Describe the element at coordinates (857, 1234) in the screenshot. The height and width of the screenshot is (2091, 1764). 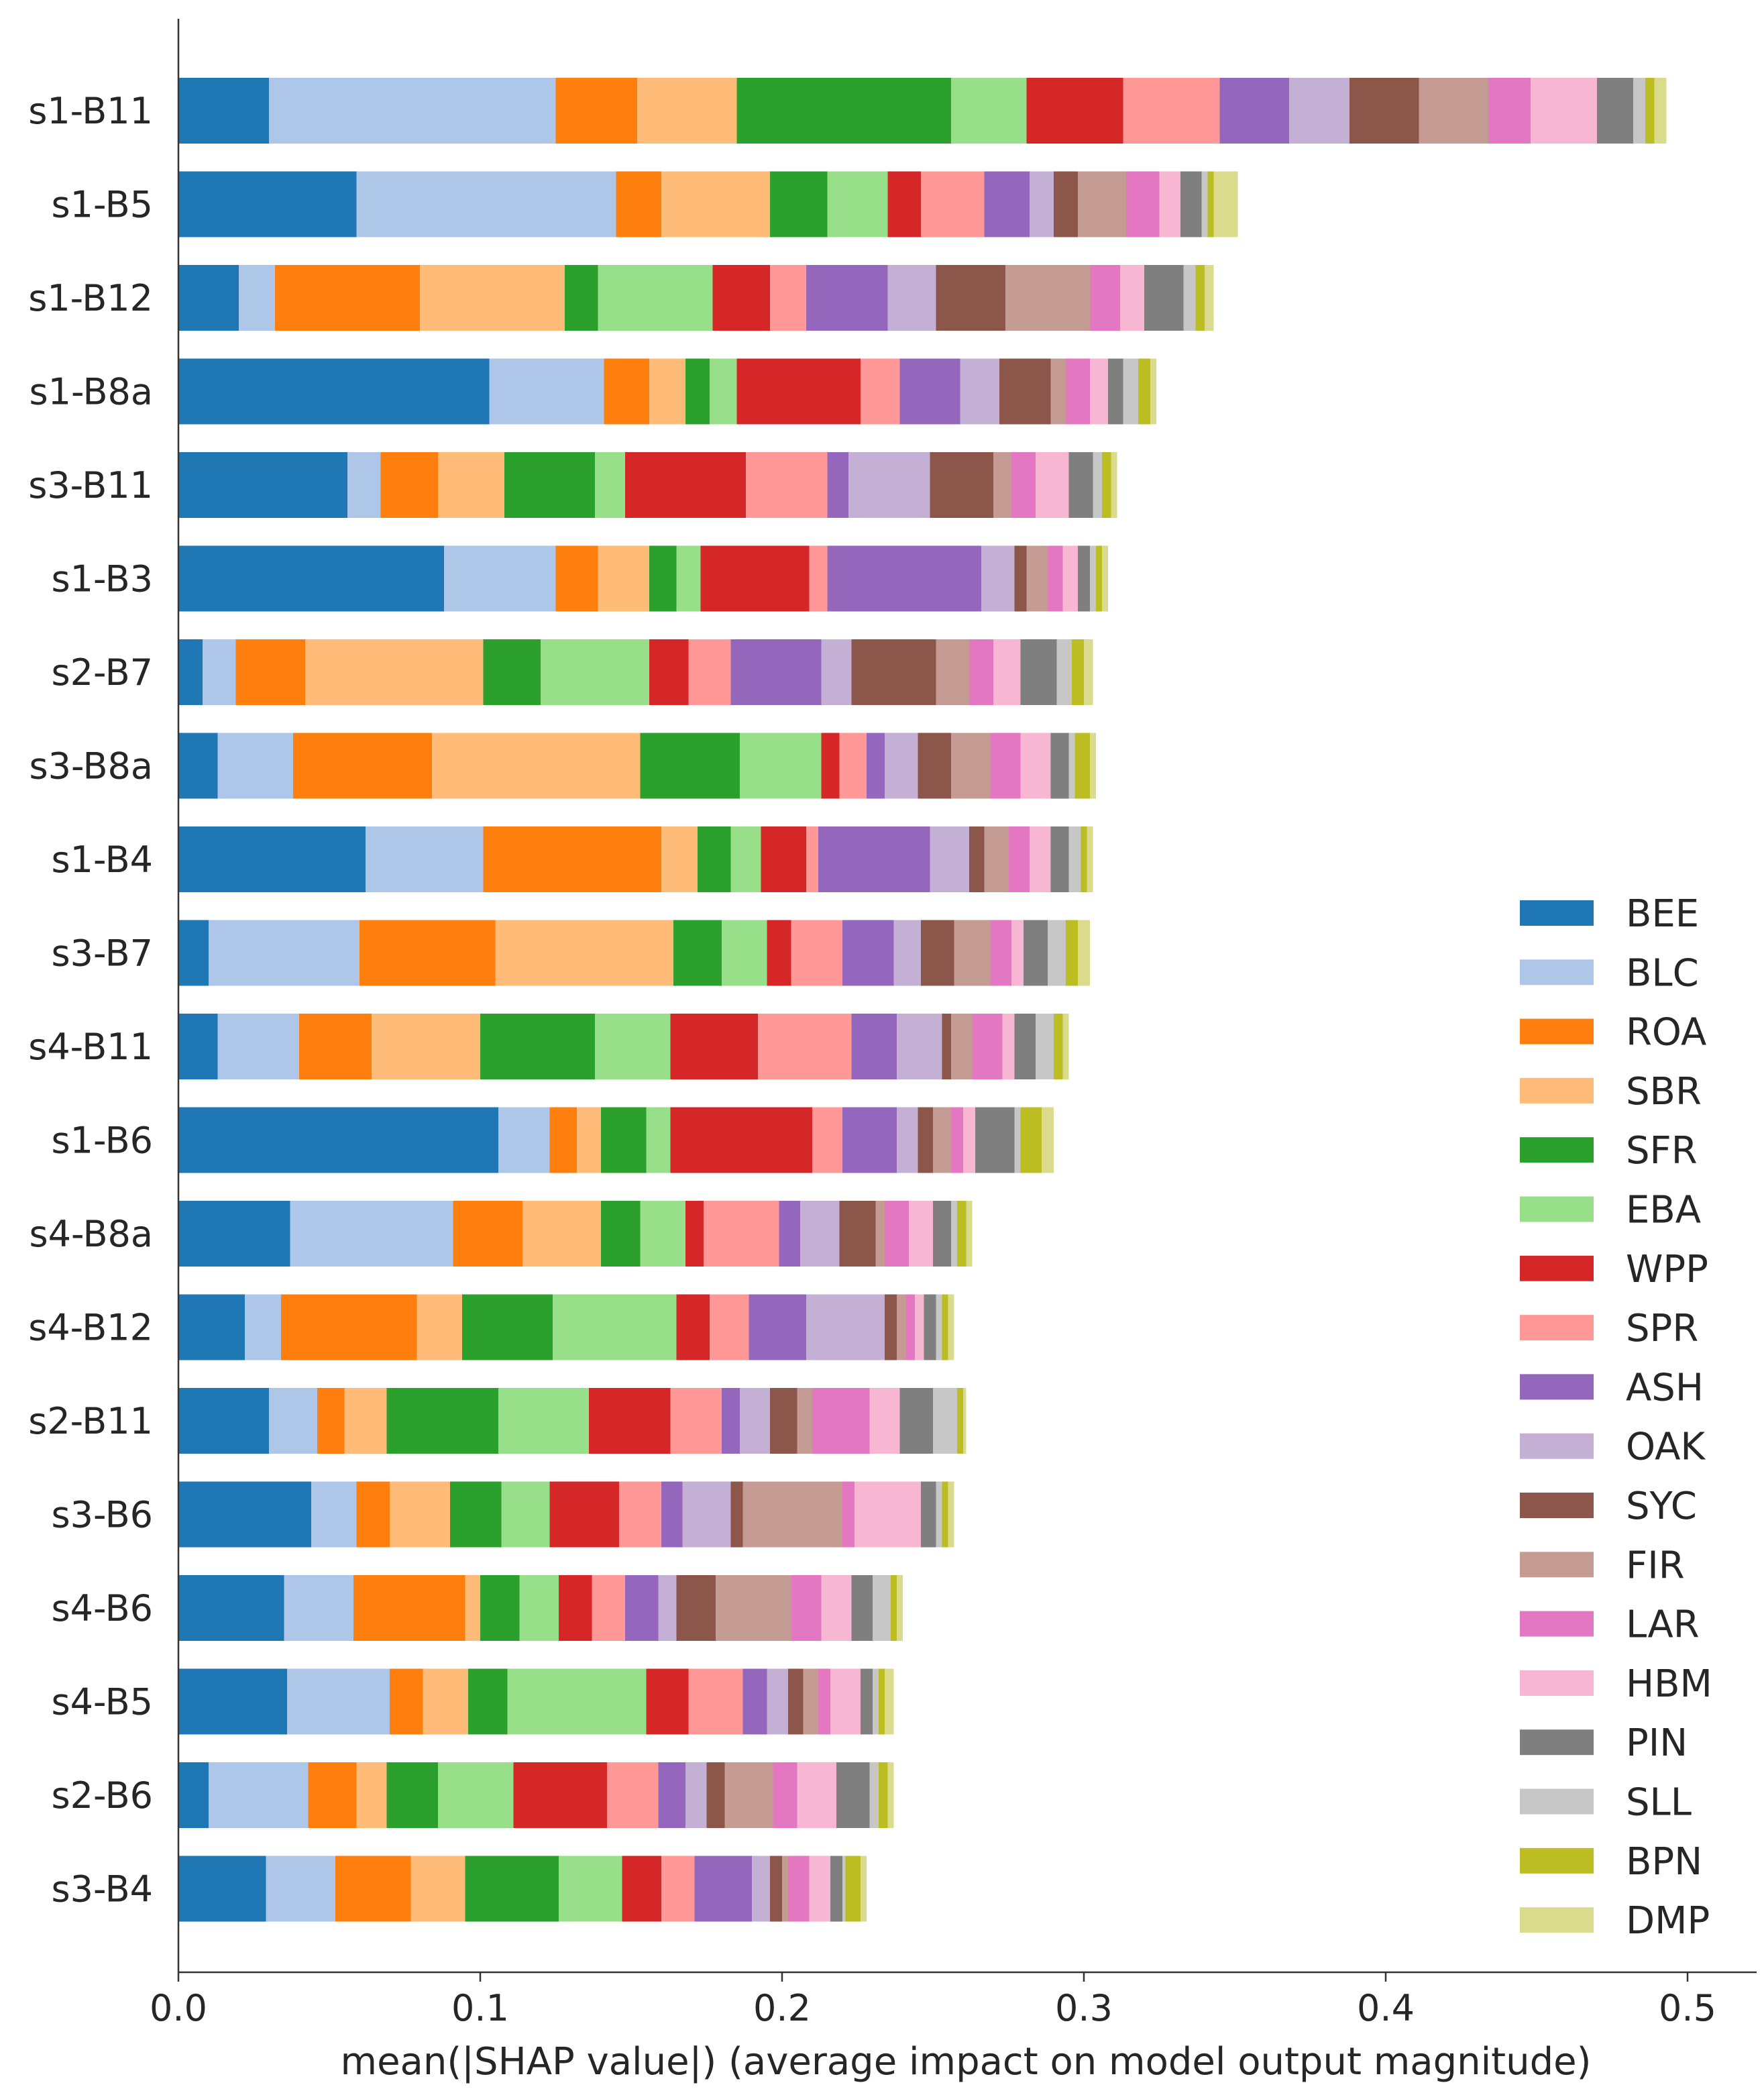
I see `bar-segment-syc-s4-b8a` at that location.